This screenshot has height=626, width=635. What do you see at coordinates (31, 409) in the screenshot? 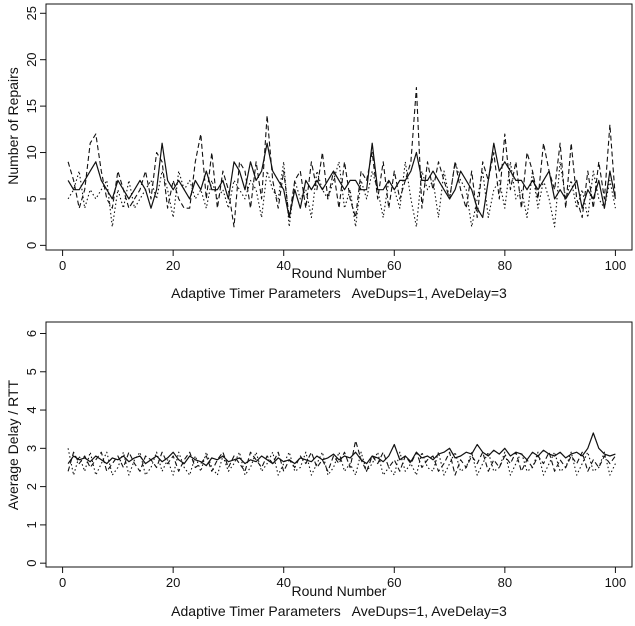
I see `delay-y-tick-label: 4` at bounding box center [31, 409].